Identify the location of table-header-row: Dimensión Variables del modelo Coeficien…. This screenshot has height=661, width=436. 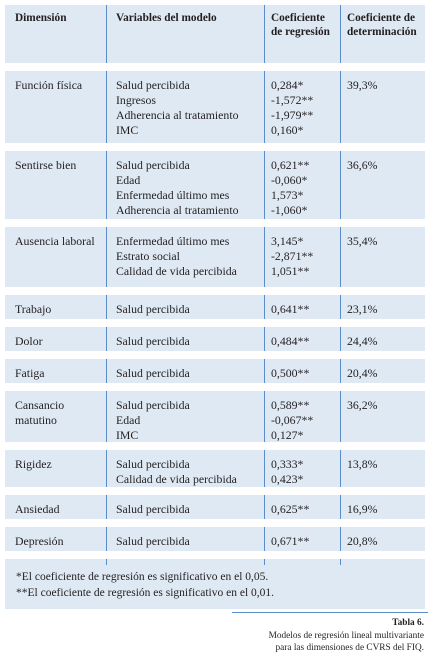
(215, 34).